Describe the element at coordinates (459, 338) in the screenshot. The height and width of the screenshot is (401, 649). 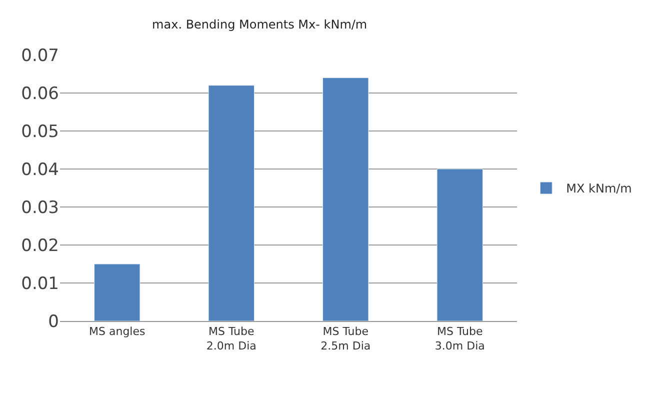
I see `x-tick-label: MS Tube 3.0m Dia` at that location.